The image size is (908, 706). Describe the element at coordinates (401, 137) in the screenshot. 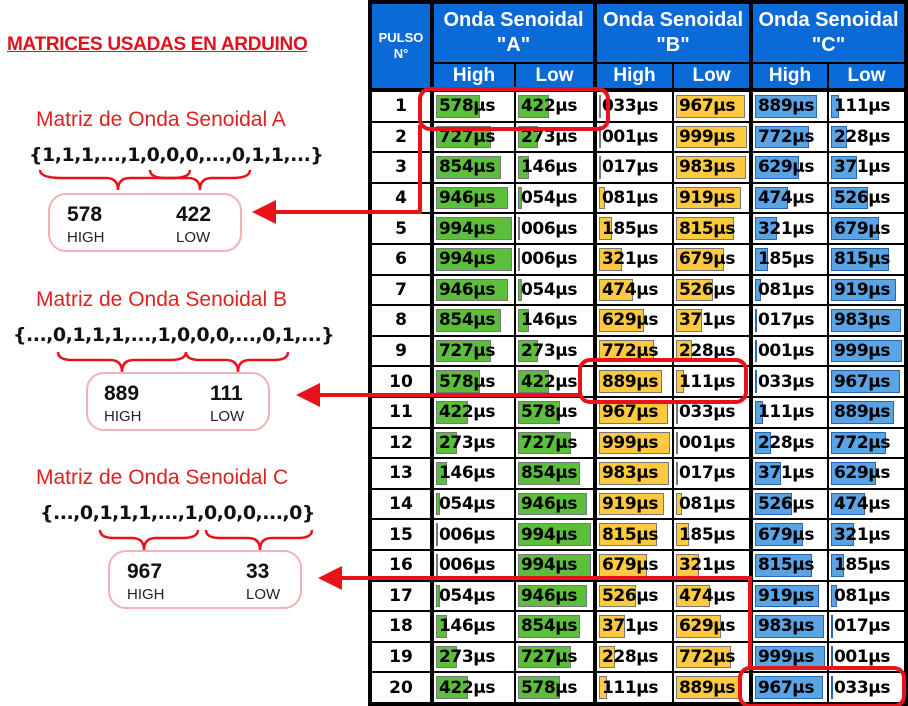

I see `row-number: 2` at that location.